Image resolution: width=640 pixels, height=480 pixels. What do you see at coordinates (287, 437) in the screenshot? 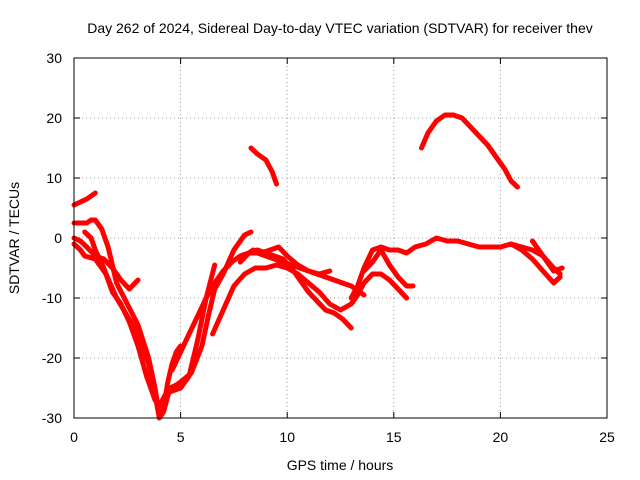
I see `x-tick-label: 10` at bounding box center [287, 437].